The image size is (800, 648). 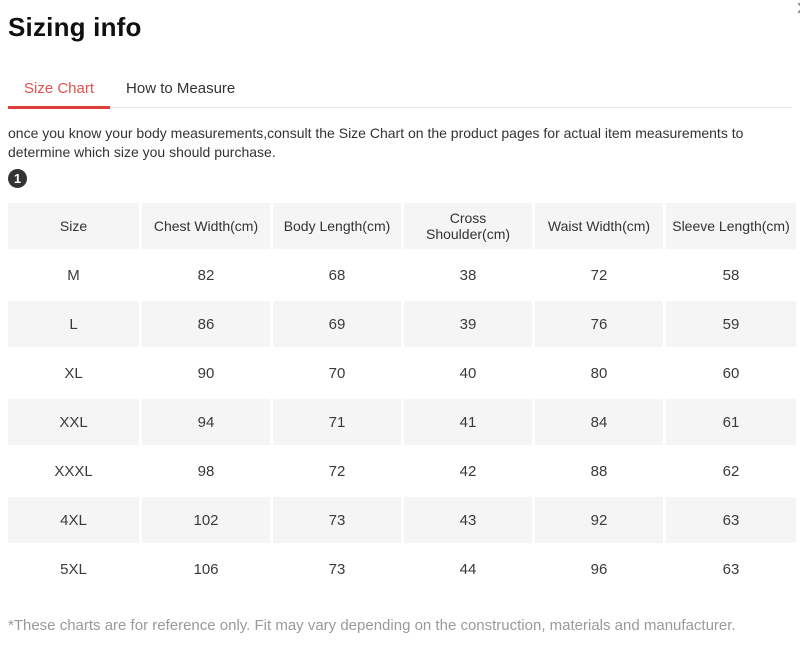 I want to click on size-cell: XL, so click(x=73, y=373).